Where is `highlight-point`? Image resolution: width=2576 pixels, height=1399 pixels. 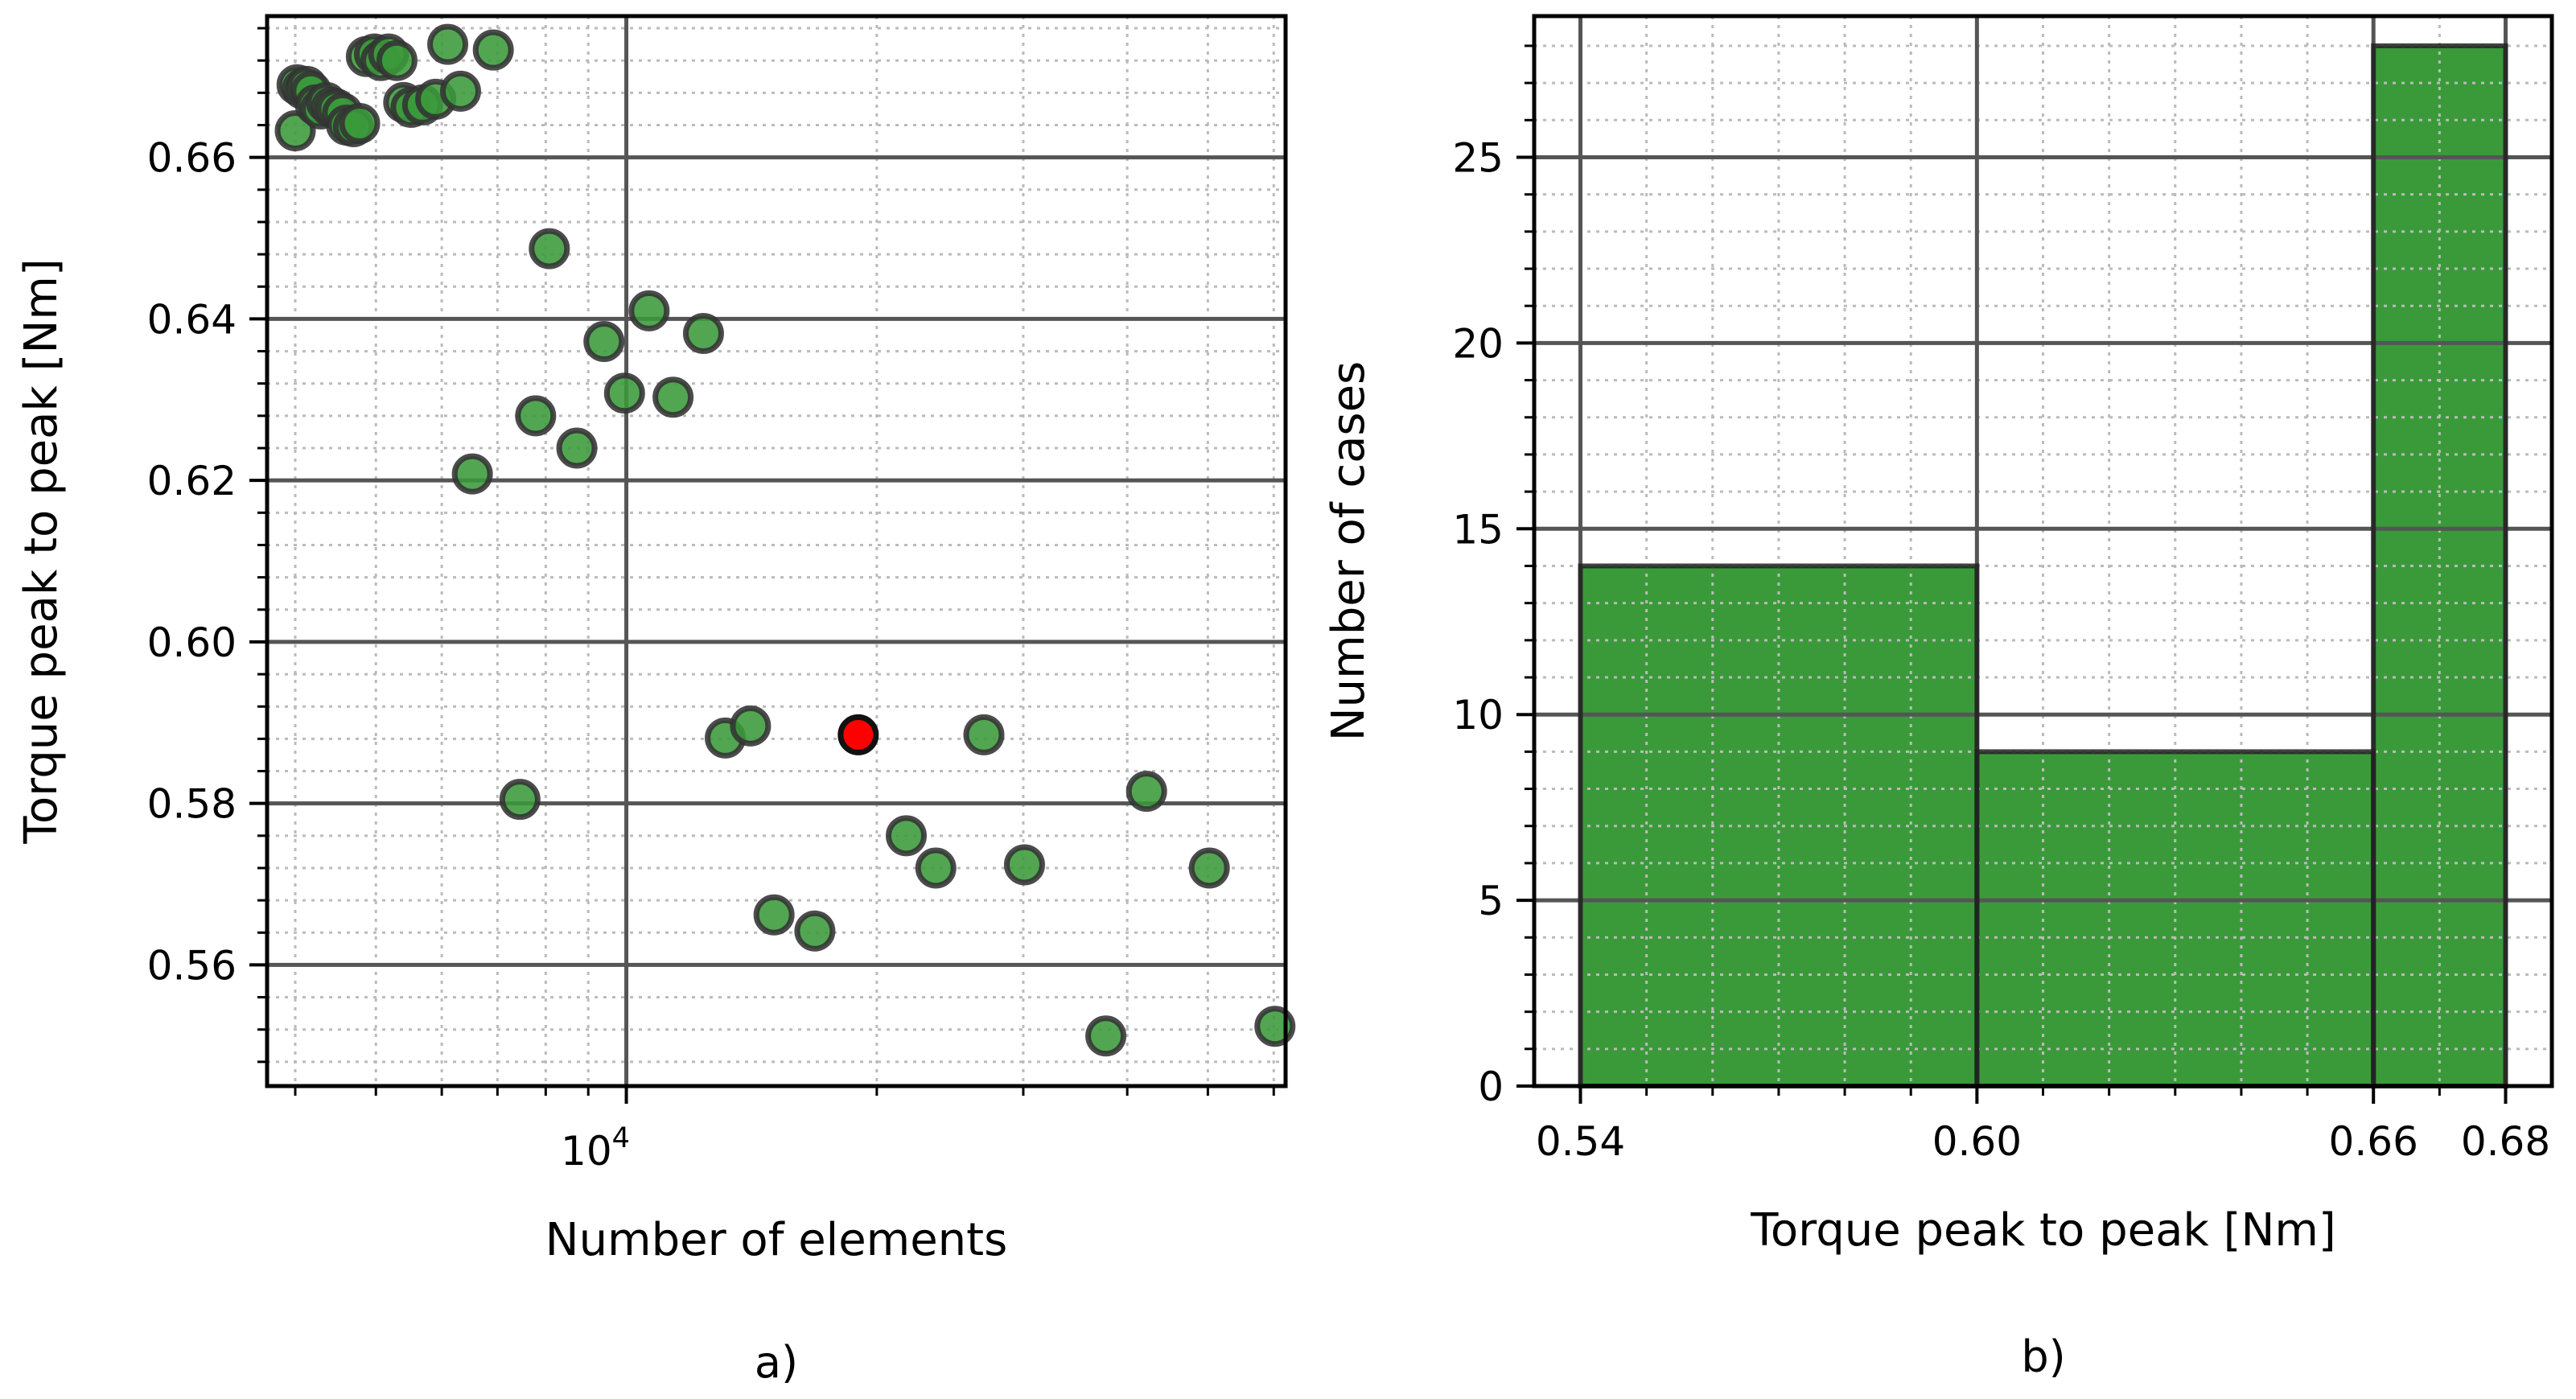
highlight-point is located at coordinates (858, 734).